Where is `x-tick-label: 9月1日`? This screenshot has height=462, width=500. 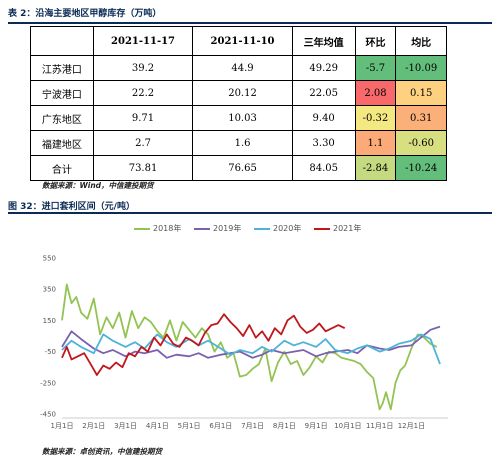 x-tick-label: 9月1日 is located at coordinates (316, 426).